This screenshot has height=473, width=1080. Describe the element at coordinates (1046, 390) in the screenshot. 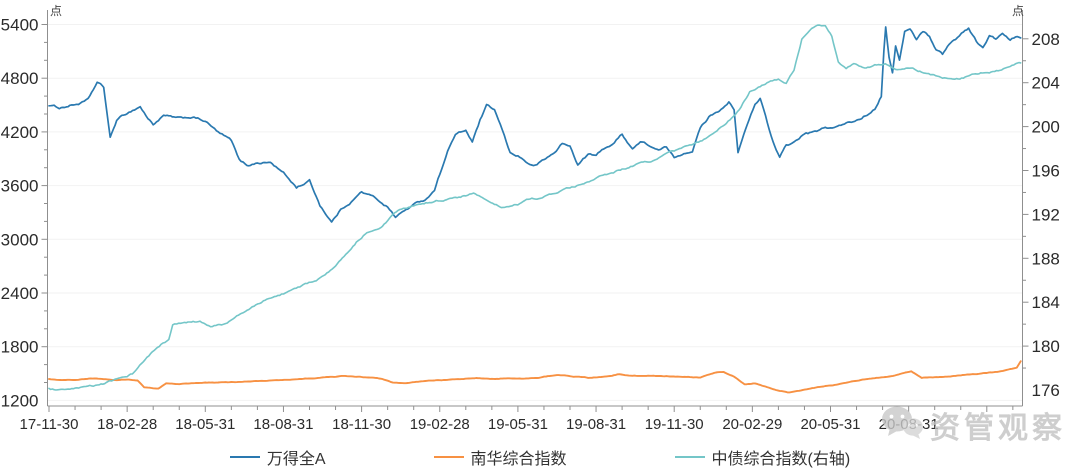

I see `right-axis-tick-label: 176` at that location.